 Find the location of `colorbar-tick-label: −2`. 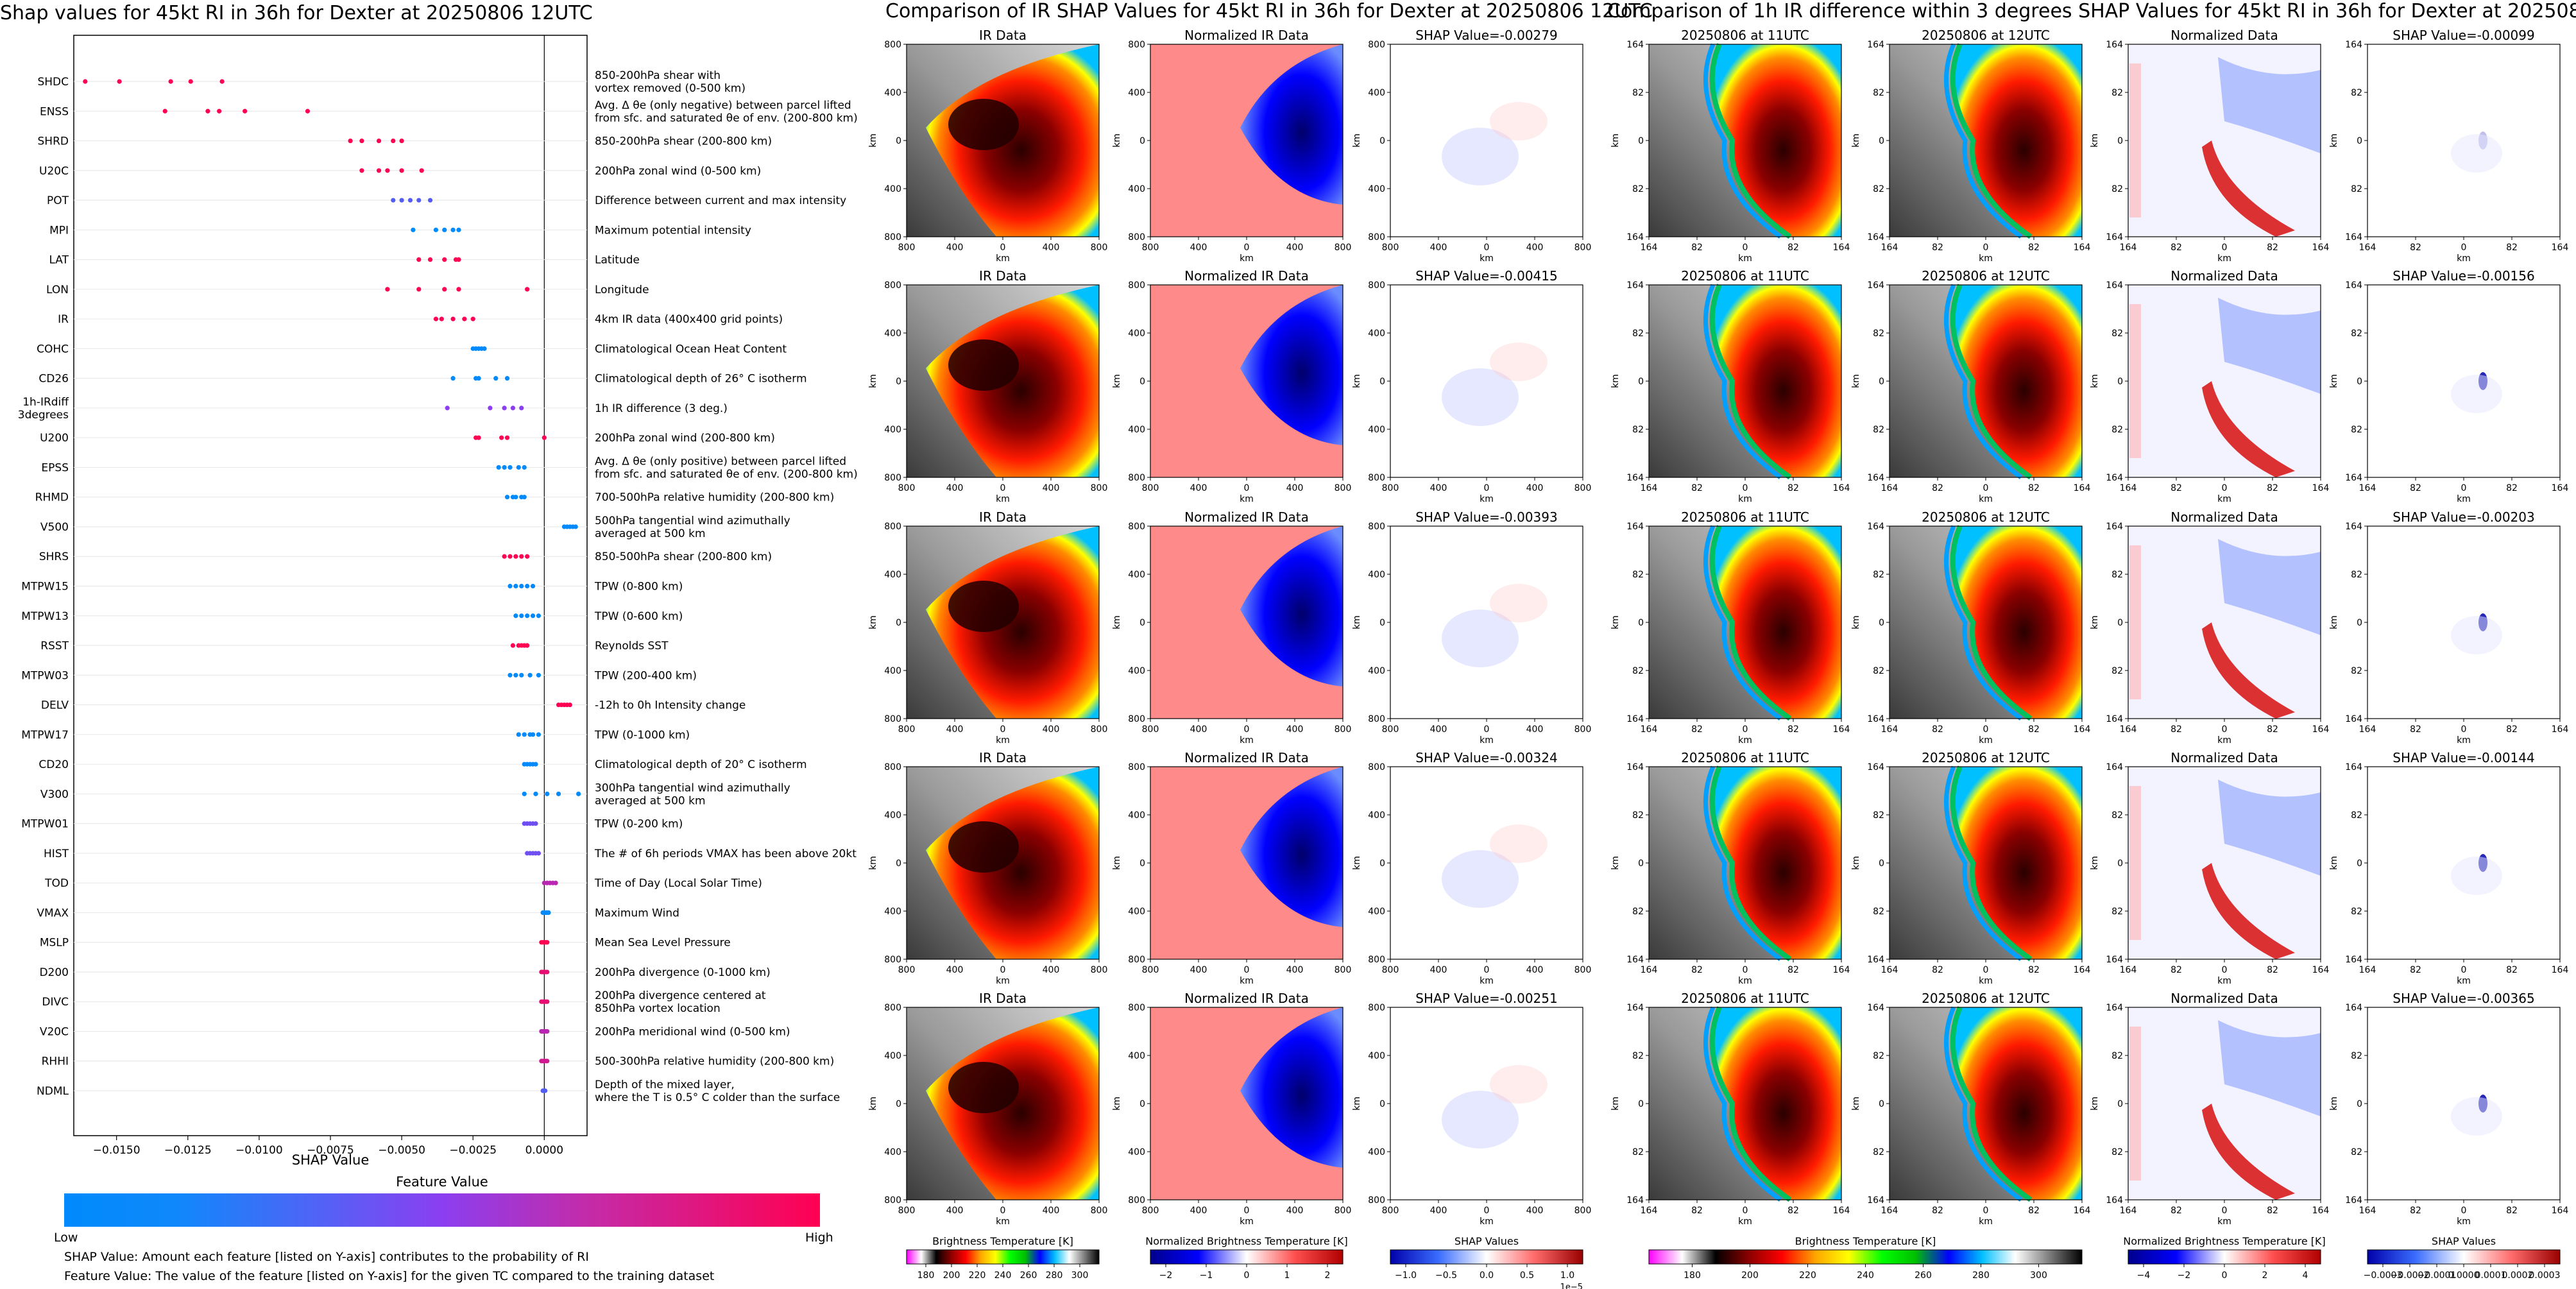

colorbar-tick-label: −2 is located at coordinates (2184, 1275).